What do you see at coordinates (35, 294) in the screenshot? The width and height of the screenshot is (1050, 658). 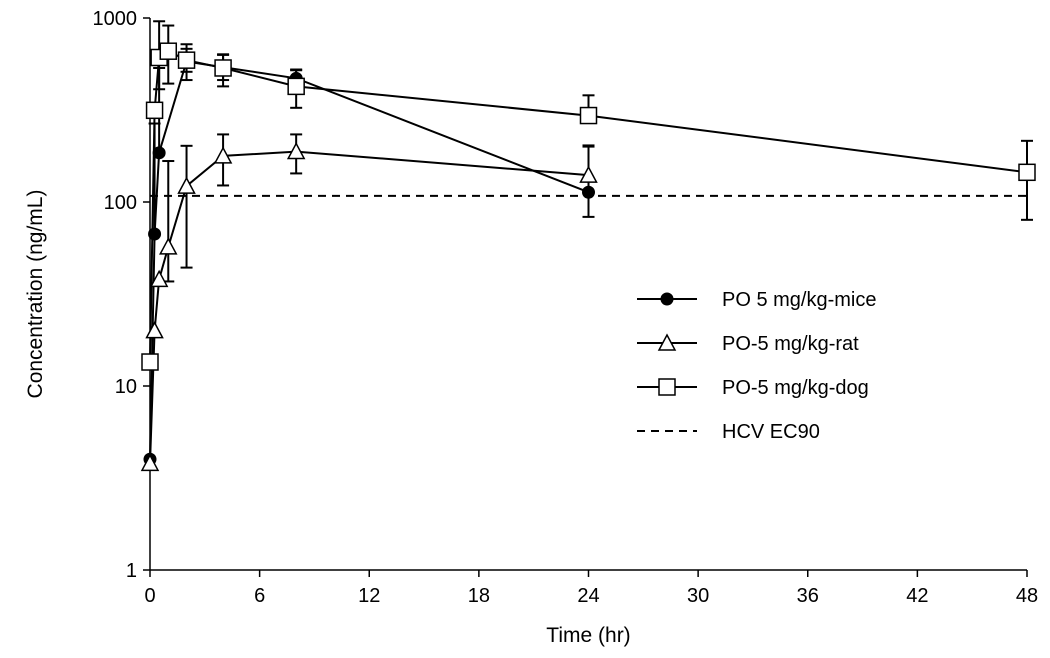 I see `y-axis-title: Concentration (ng/mL)` at bounding box center [35, 294].